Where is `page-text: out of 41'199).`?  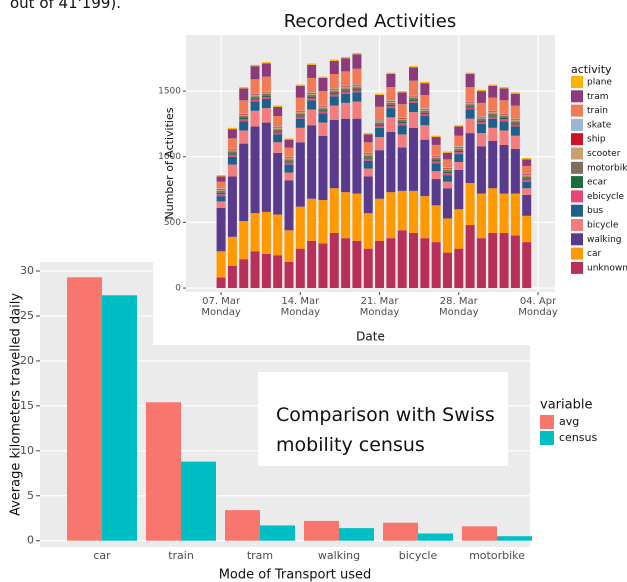 page-text: out of 41'199). is located at coordinates (66, 6).